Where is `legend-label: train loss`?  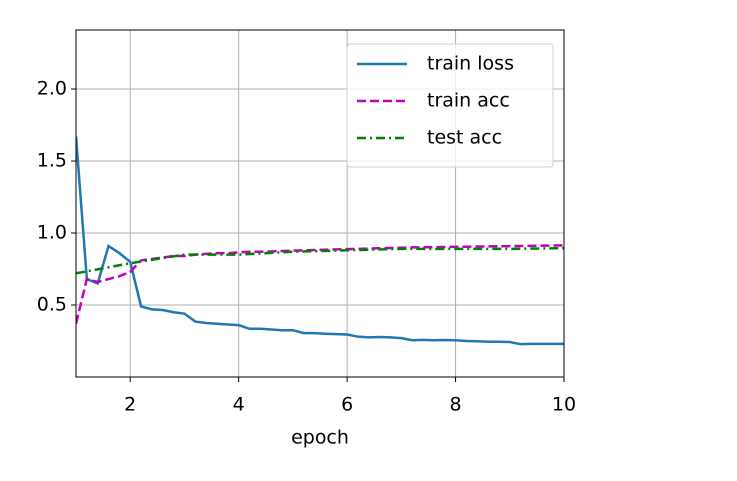
legend-label: train loss is located at coordinates (470, 64).